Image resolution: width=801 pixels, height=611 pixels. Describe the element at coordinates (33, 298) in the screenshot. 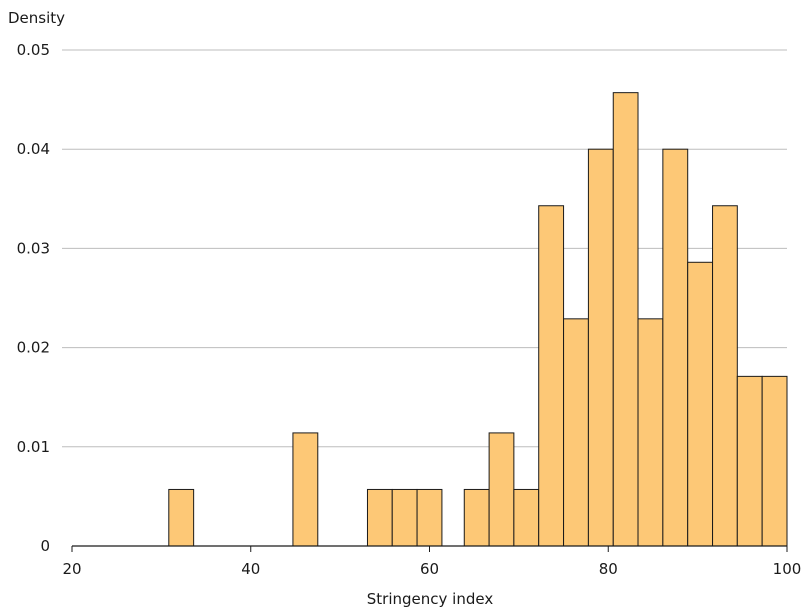

I see `y-tick-labels: 0 0.01 0.02 0.03 0.04 0.05` at that location.